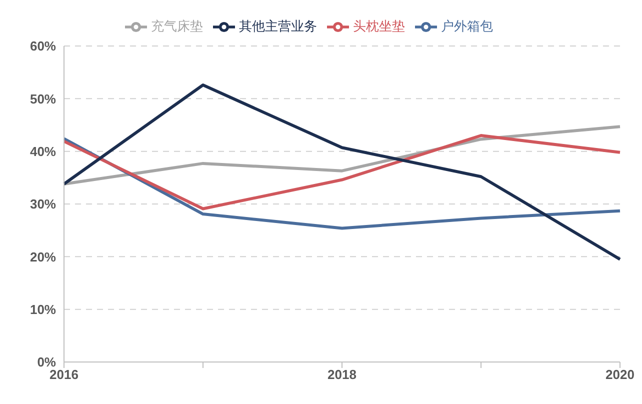  What do you see at coordinates (278, 26) in the screenshot?
I see `legend-label: 其他主营业务` at bounding box center [278, 26].